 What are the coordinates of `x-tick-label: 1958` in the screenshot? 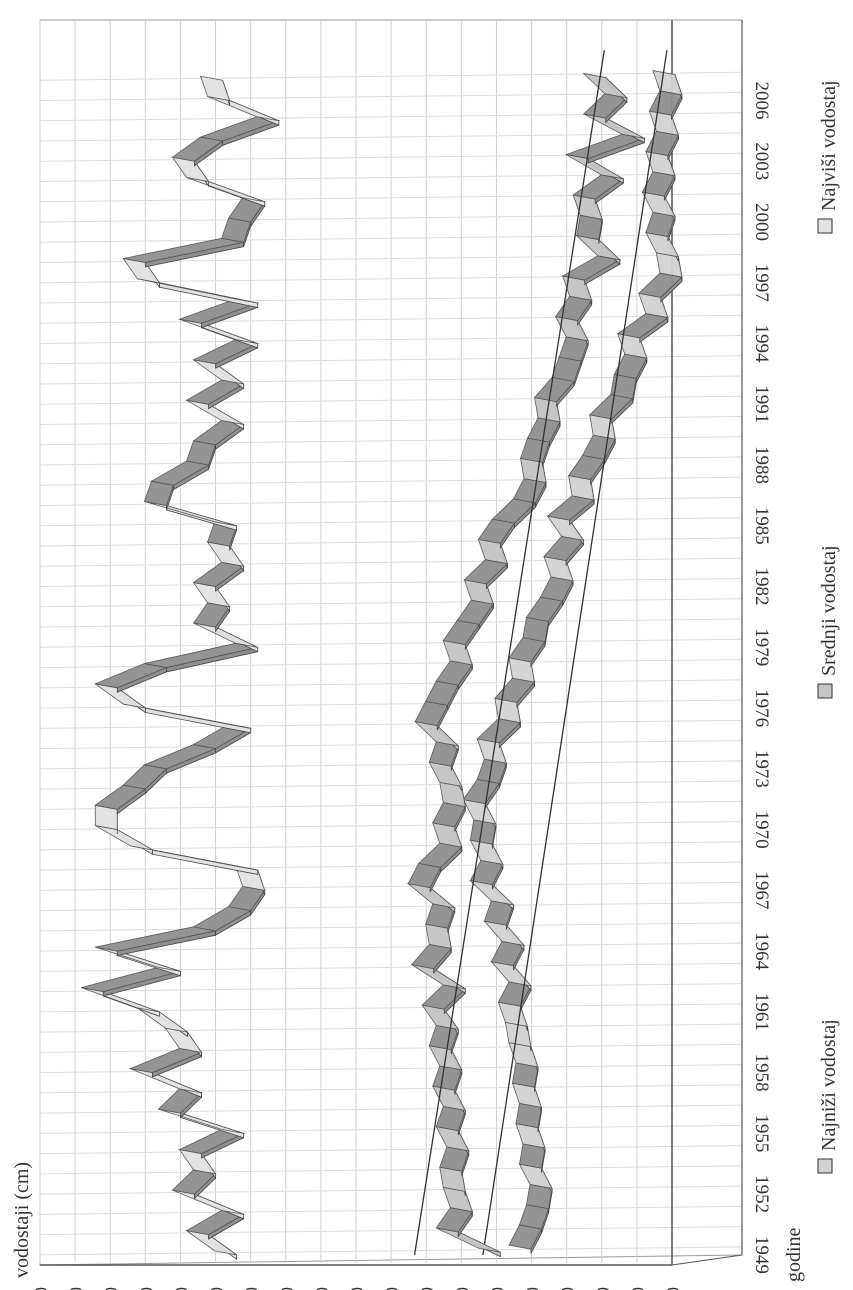 It's located at (761, 1073).